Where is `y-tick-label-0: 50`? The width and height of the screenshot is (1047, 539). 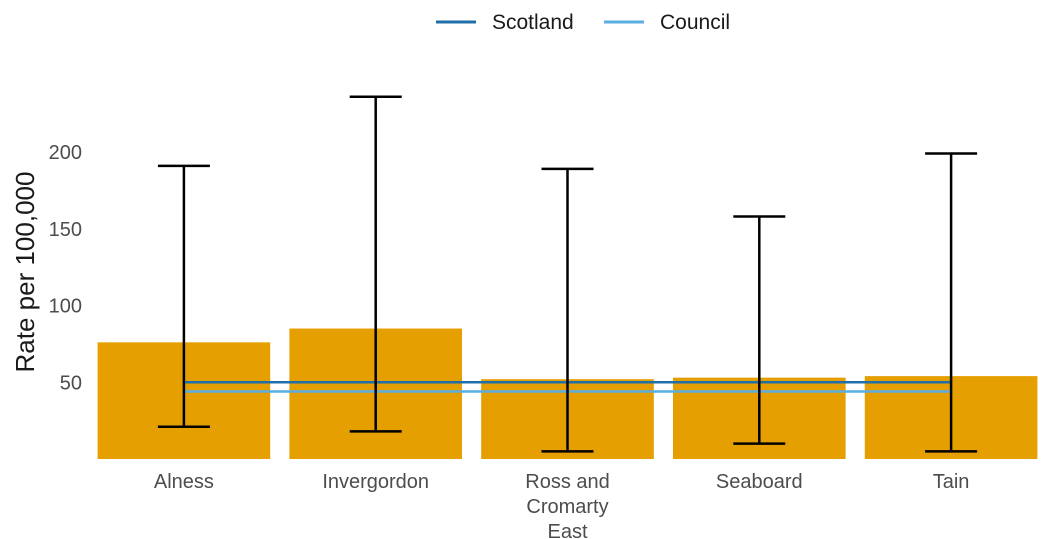 y-tick-label-0: 50 is located at coordinates (71, 383).